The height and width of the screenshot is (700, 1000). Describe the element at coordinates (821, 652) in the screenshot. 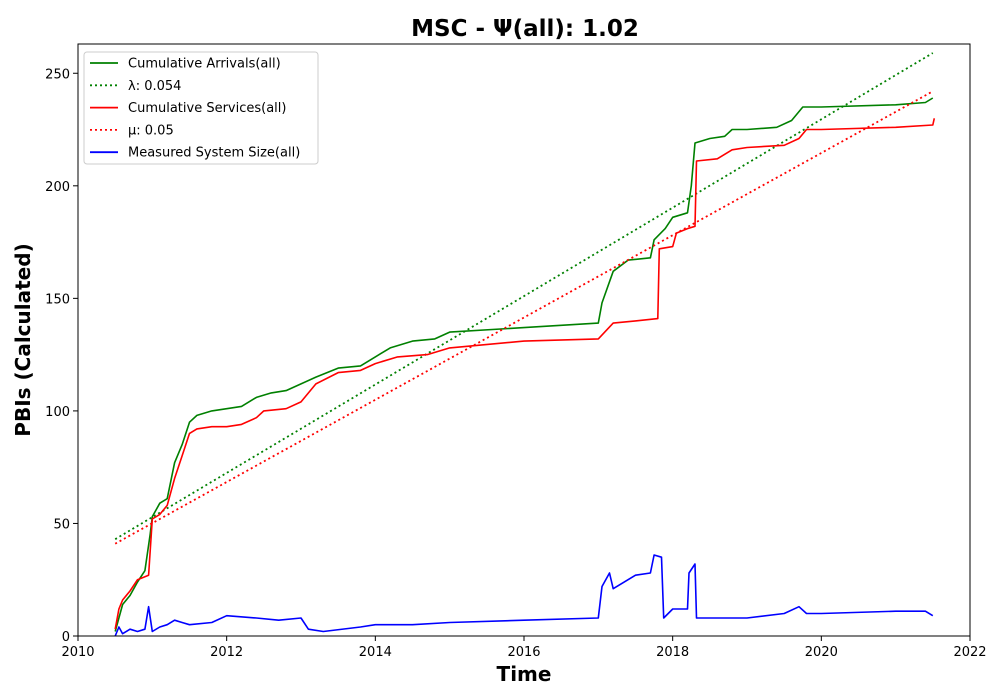

I see `x-tick-label: 2020` at that location.